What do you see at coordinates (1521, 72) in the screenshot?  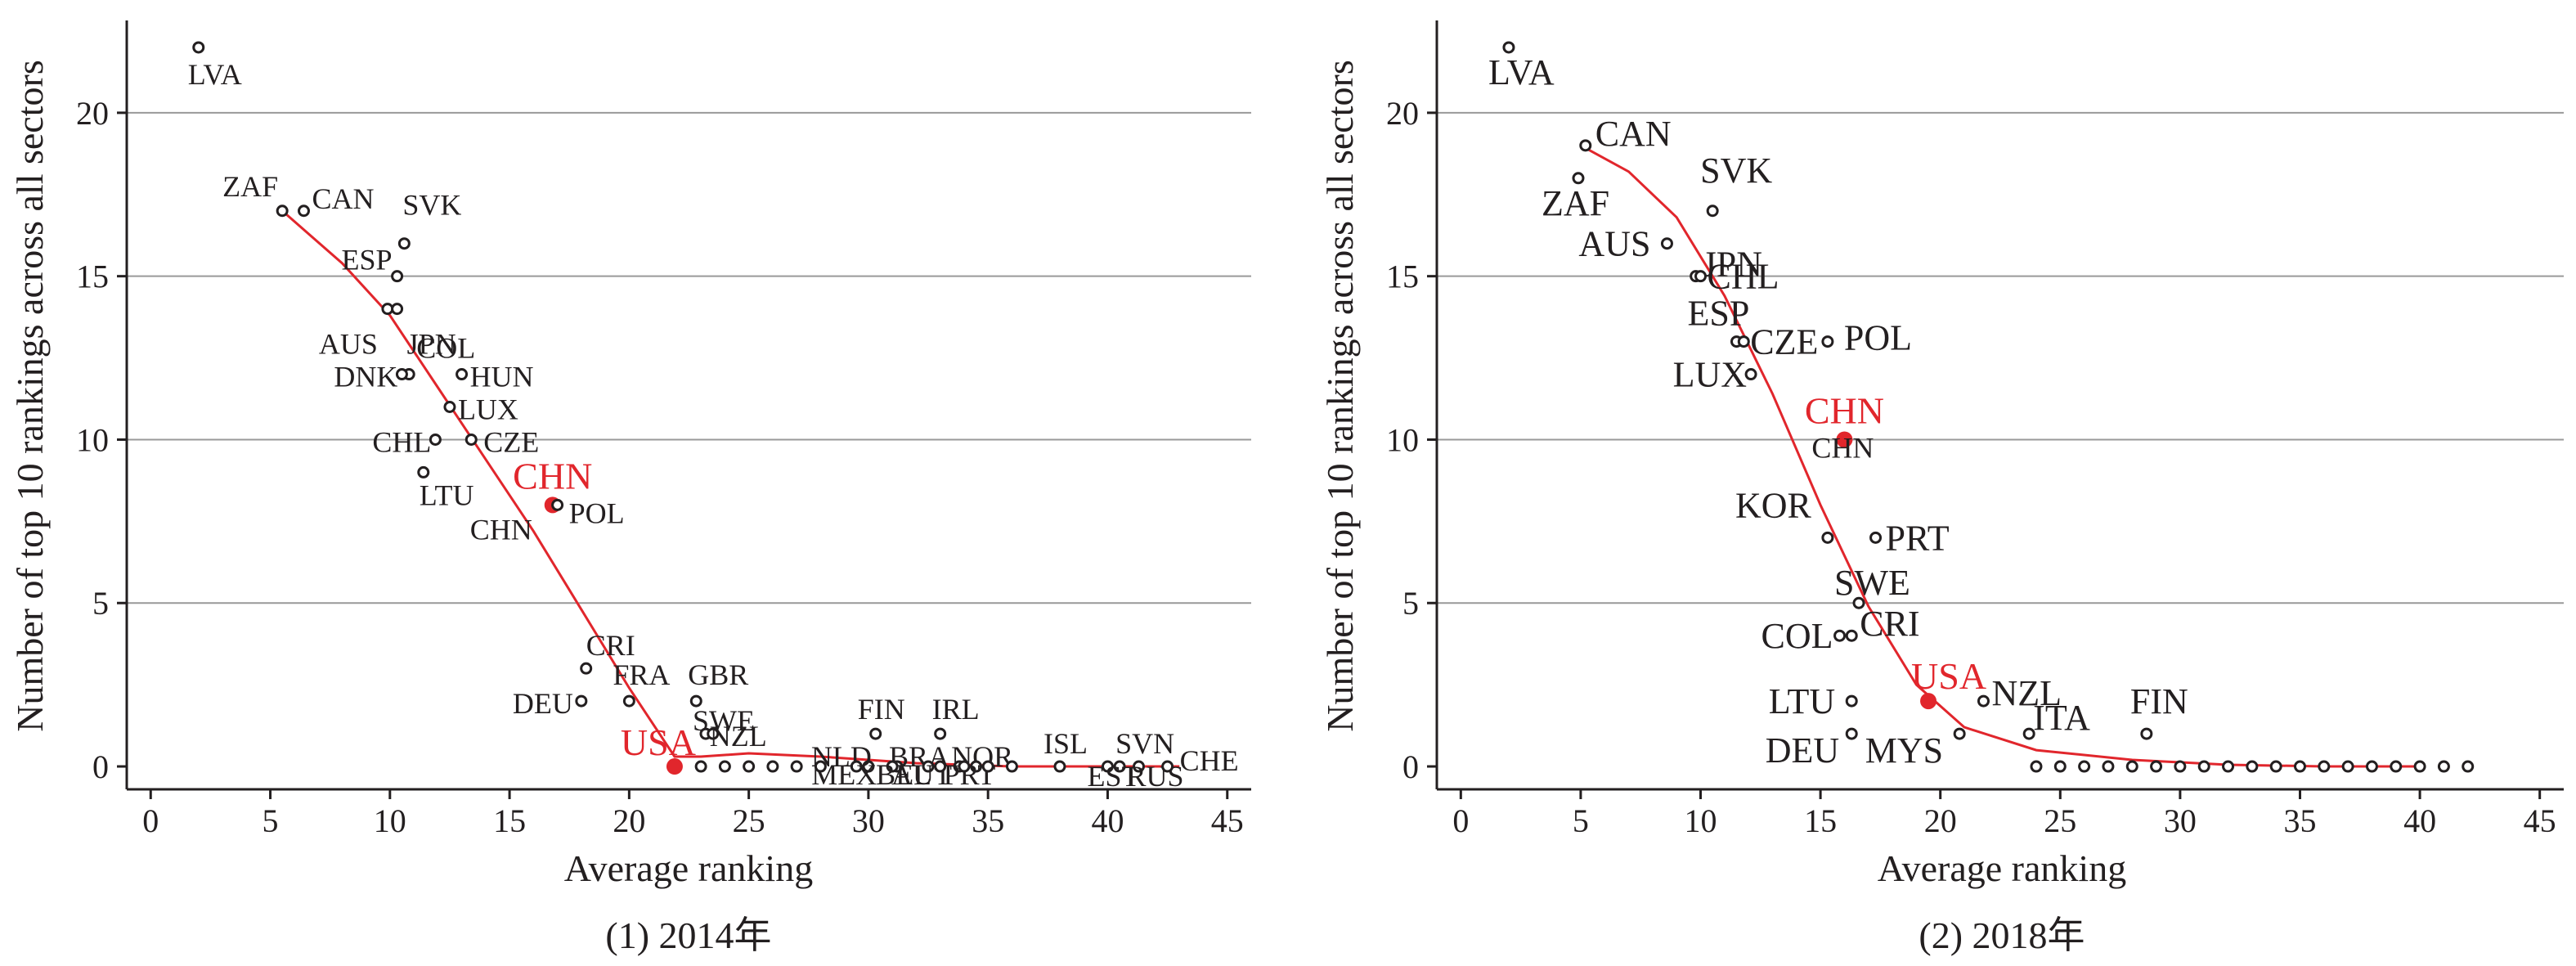 I see `point-label-lva: LVA` at bounding box center [1521, 72].